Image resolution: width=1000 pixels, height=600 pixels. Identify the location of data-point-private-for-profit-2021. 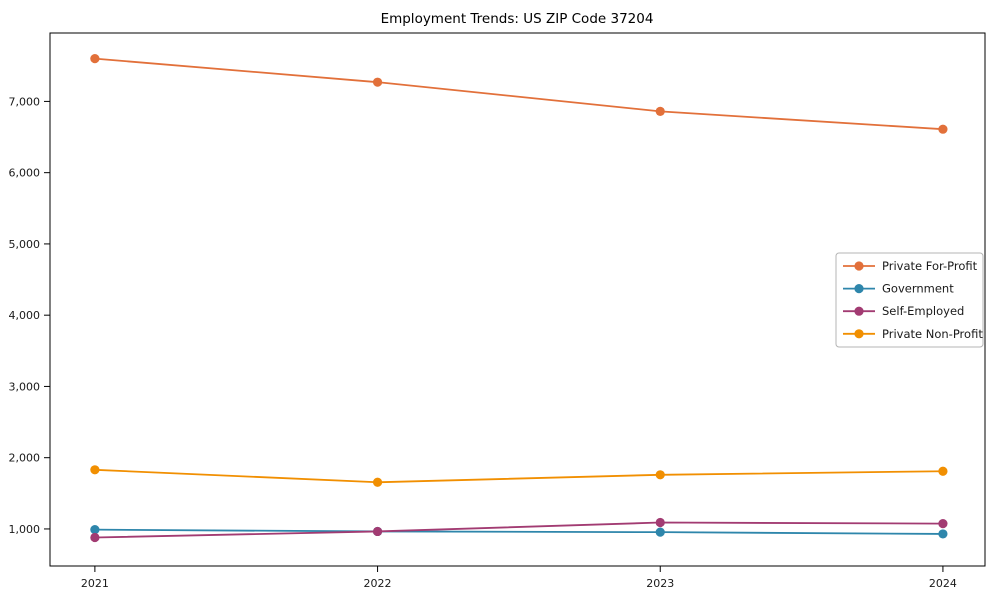
(95, 59).